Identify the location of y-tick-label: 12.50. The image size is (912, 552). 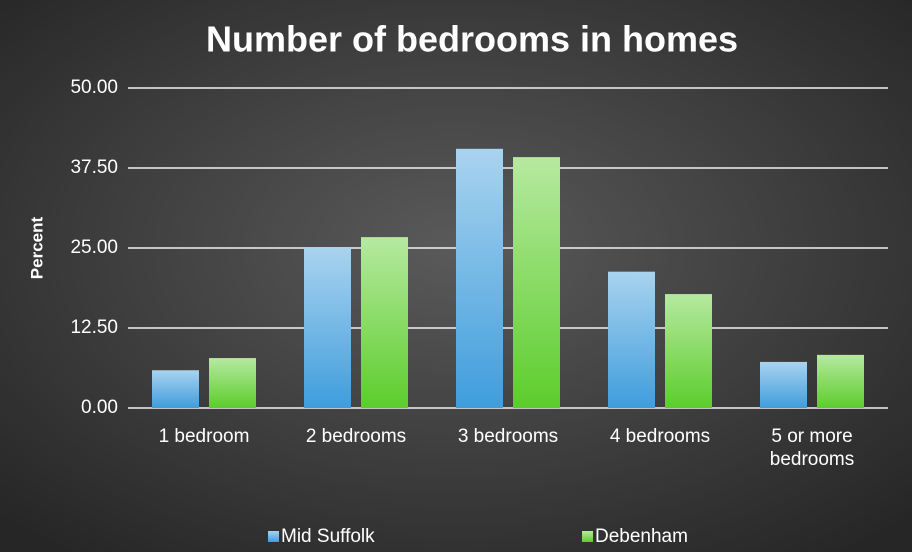
(94, 327).